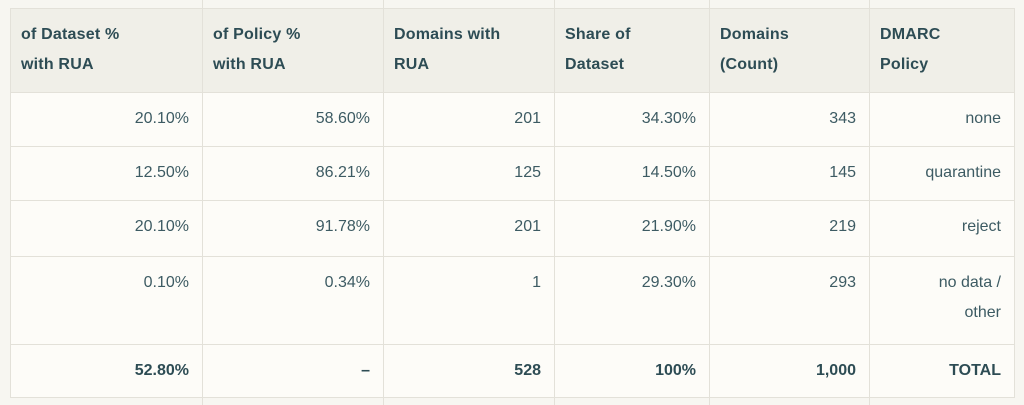 Image resolution: width=1024 pixels, height=405 pixels. Describe the element at coordinates (469, 173) in the screenshot. I see `cell-domains-rua: 125` at that location.